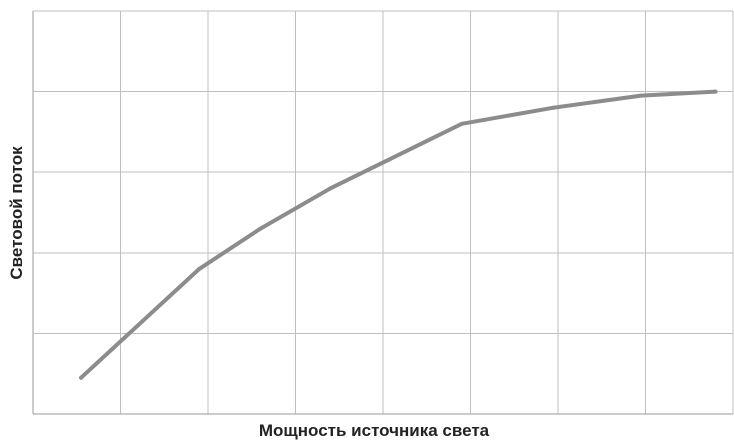 Image resolution: width=734 pixels, height=441 pixels. Describe the element at coordinates (374, 430) in the screenshot. I see `x-axis-title: Мощность источника света` at that location.